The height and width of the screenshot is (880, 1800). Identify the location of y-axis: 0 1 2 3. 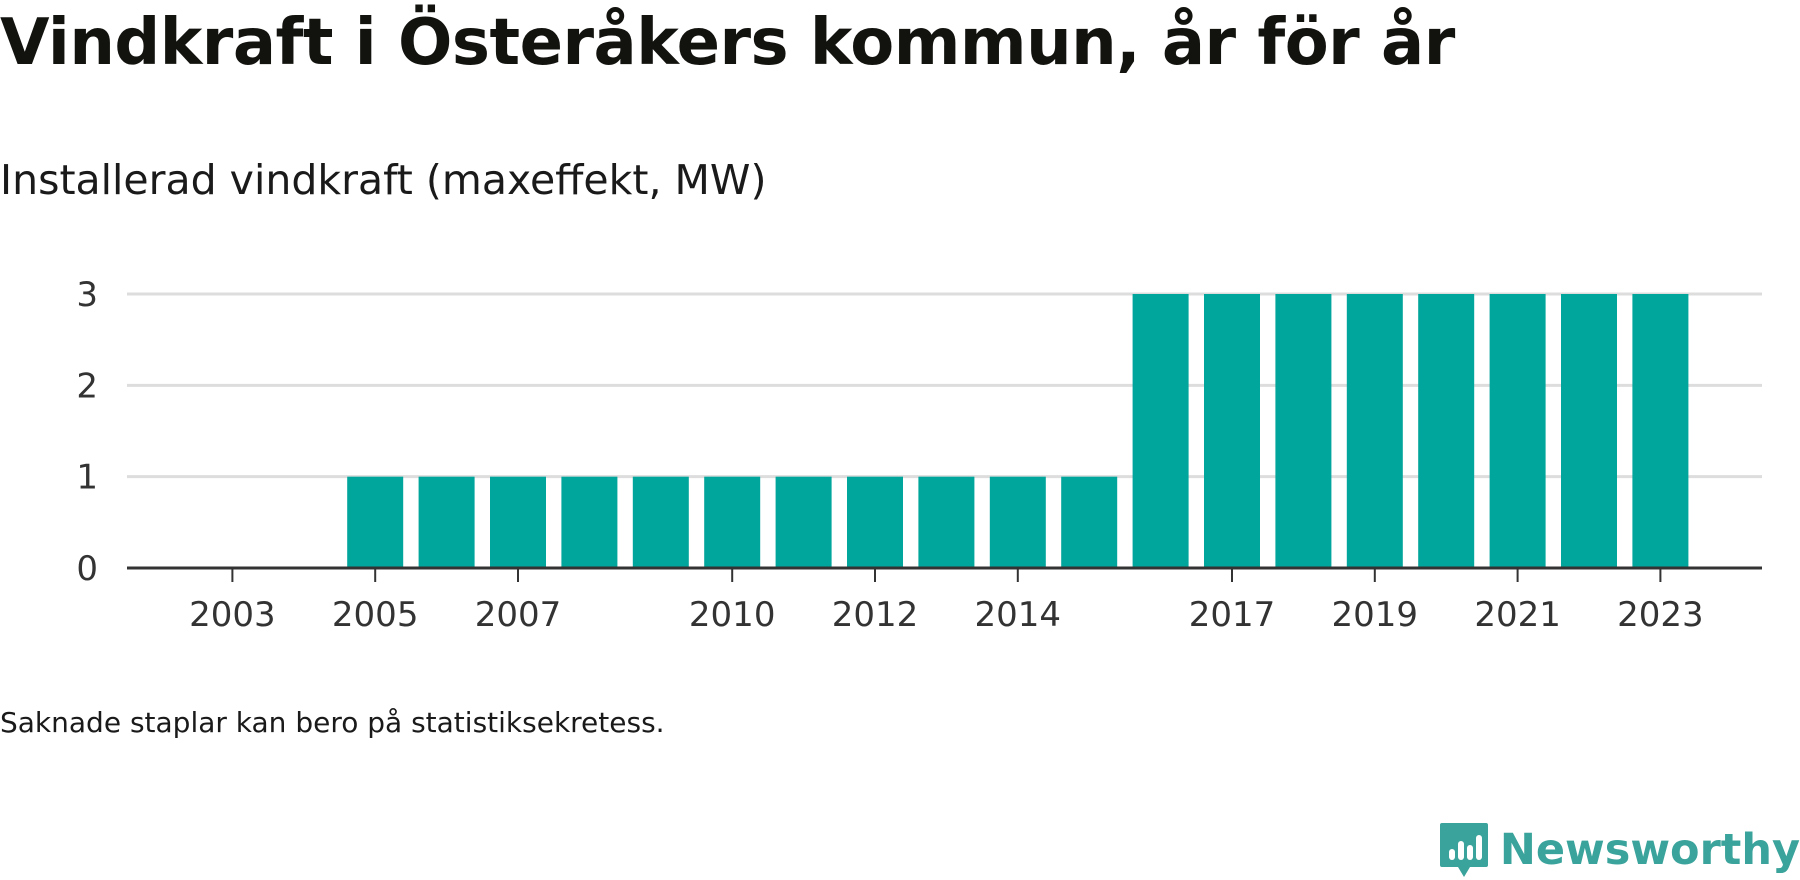
(87, 432).